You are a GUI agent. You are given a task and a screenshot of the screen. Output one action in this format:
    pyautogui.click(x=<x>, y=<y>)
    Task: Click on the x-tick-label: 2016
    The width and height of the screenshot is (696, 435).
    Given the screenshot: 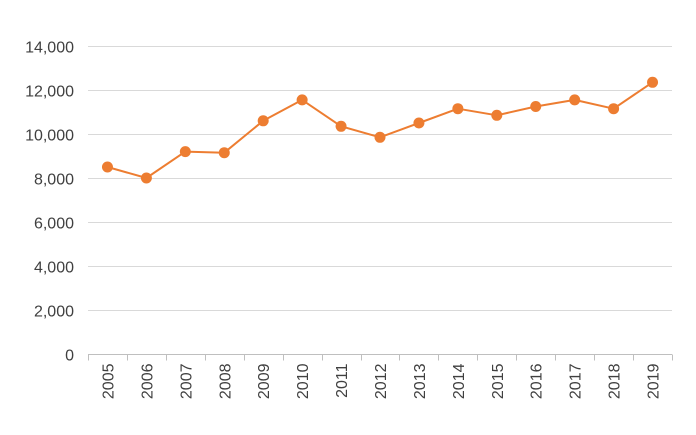 What is the action you would take?
    pyautogui.click(x=537, y=381)
    